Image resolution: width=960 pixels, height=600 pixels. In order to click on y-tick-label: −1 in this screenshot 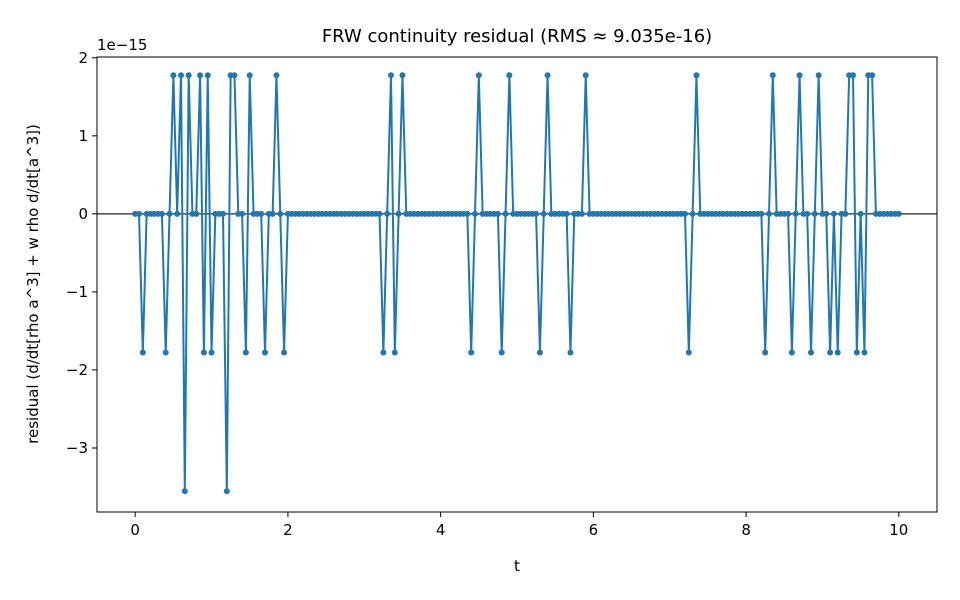, I will do `click(77, 292)`.